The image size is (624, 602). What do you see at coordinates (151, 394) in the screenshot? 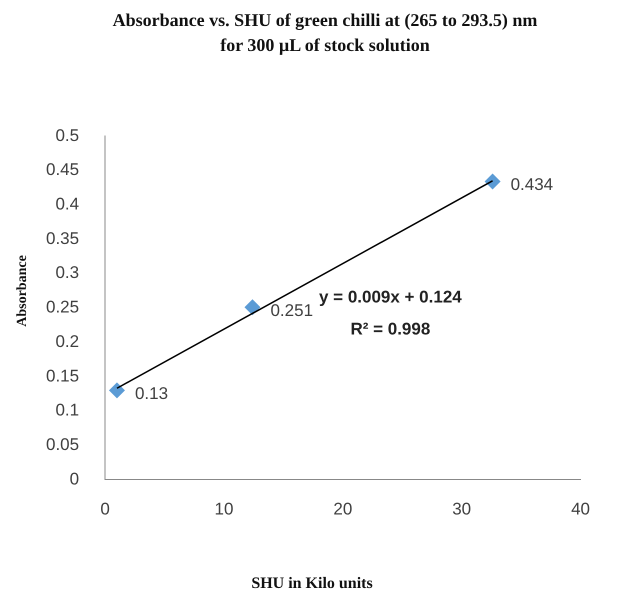
I see `data-label: 0.13` at bounding box center [151, 394].